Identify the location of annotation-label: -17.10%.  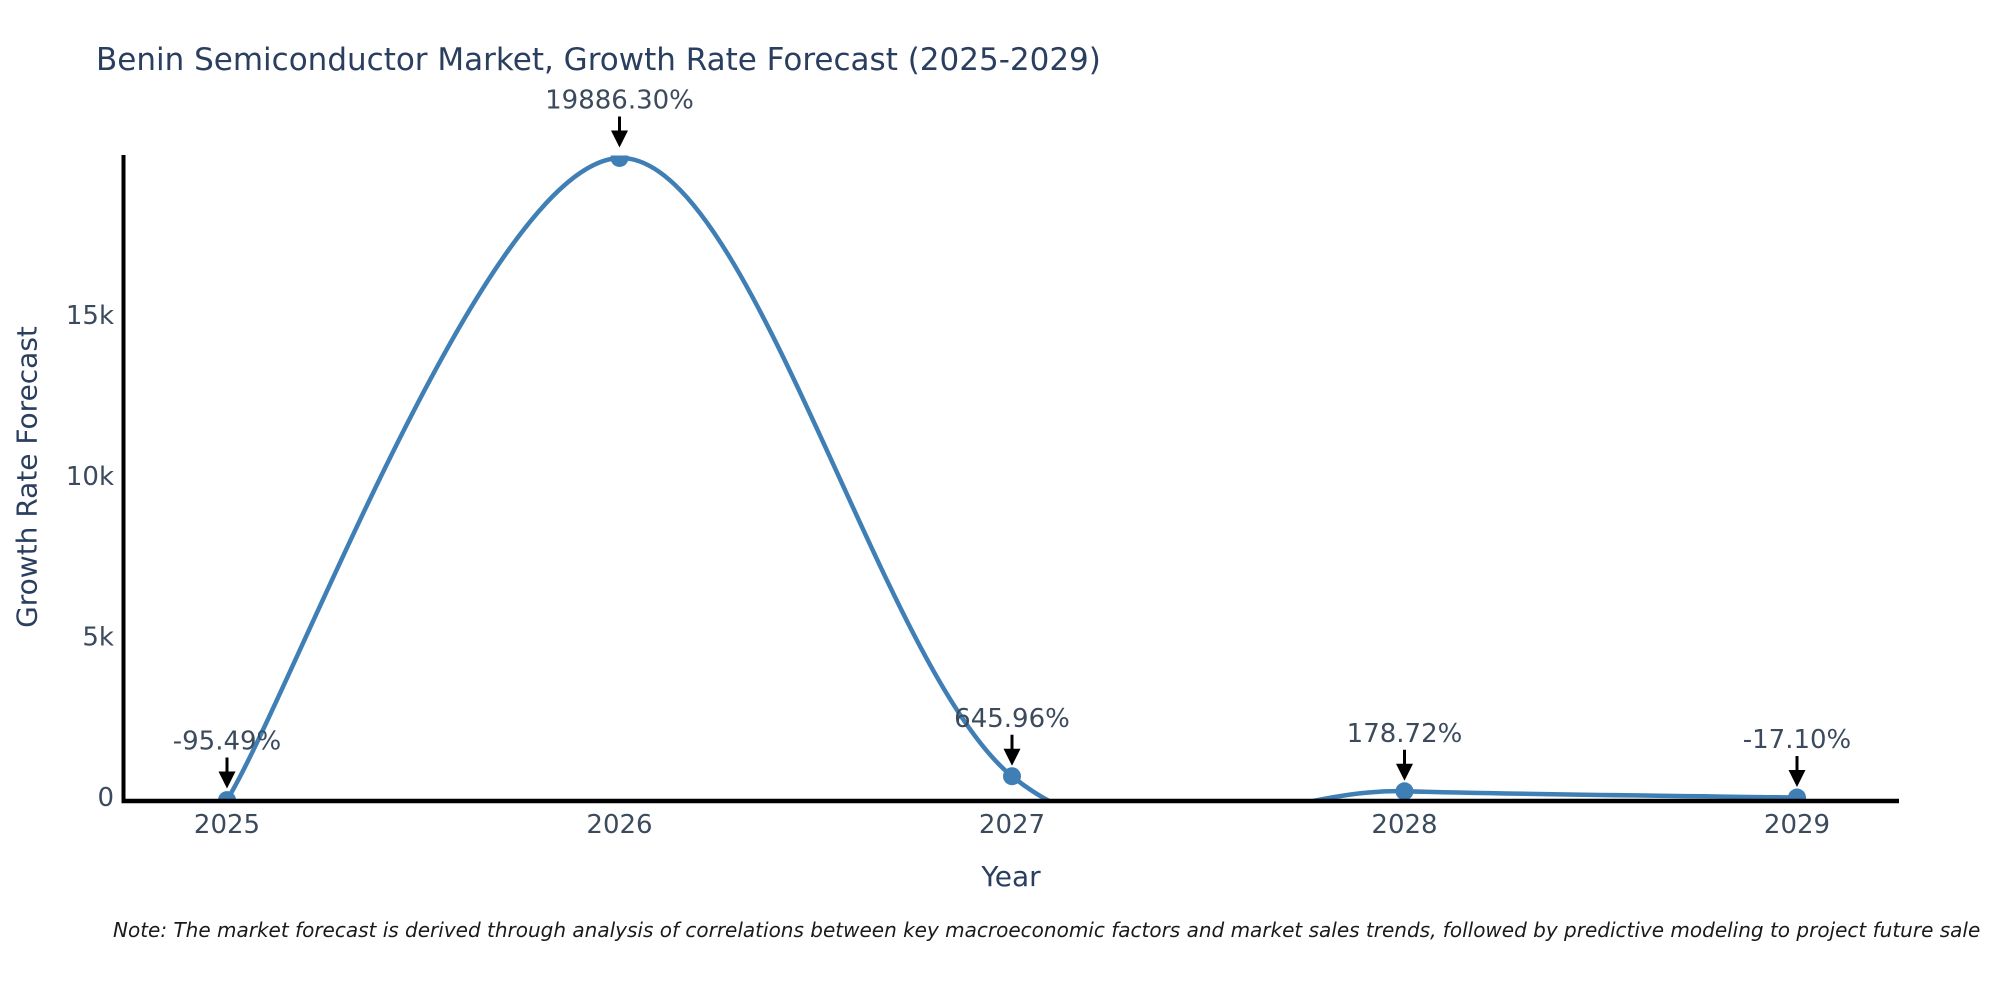
(1797, 740).